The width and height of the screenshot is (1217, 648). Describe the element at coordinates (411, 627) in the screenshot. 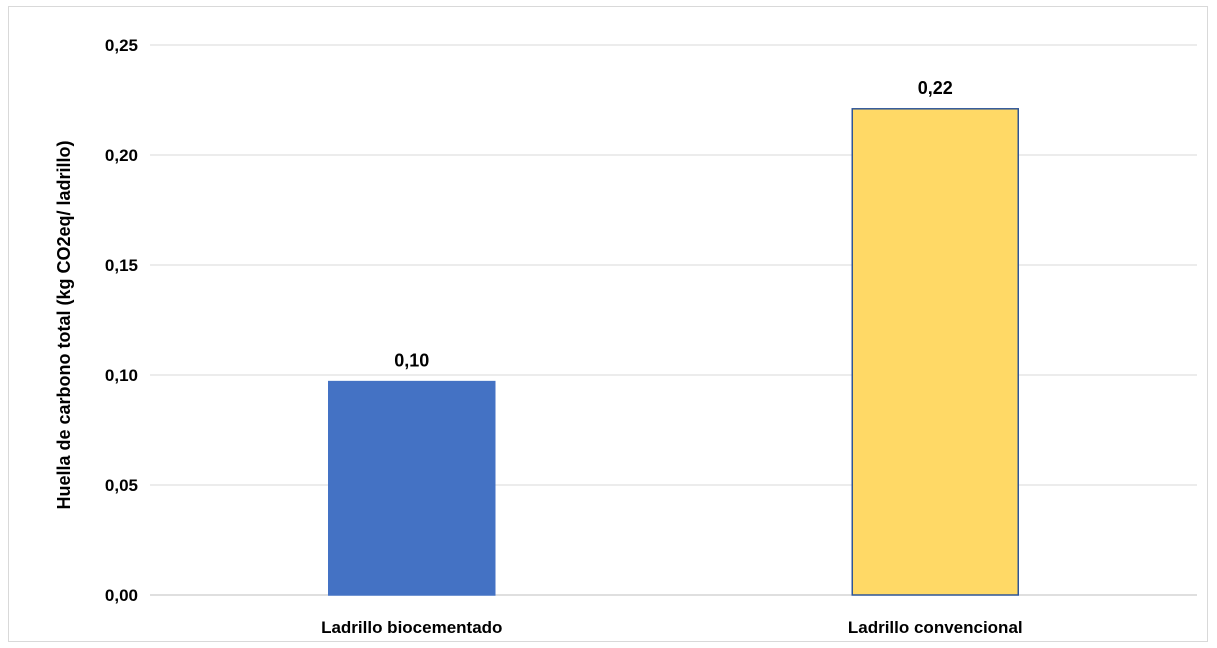

I see `category-label-1: Ladrillo biocementado` at that location.